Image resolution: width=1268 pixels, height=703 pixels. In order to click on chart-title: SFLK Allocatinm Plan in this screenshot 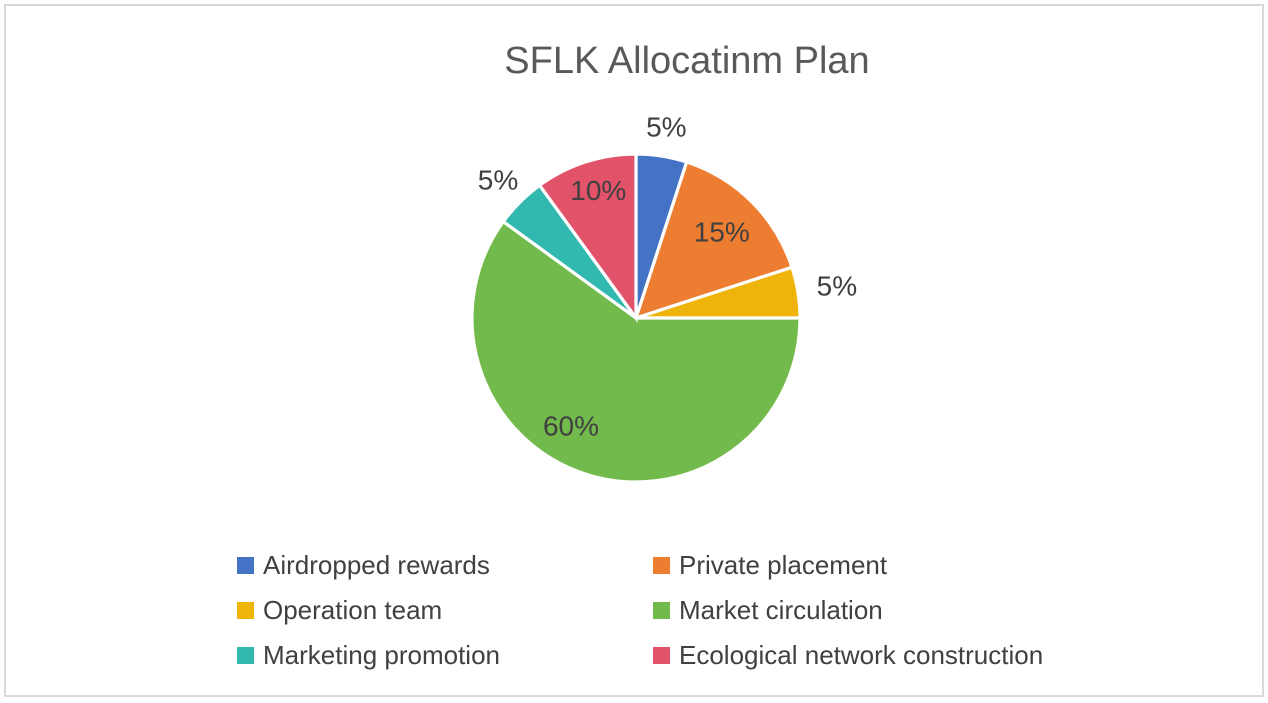, I will do `click(687, 61)`.